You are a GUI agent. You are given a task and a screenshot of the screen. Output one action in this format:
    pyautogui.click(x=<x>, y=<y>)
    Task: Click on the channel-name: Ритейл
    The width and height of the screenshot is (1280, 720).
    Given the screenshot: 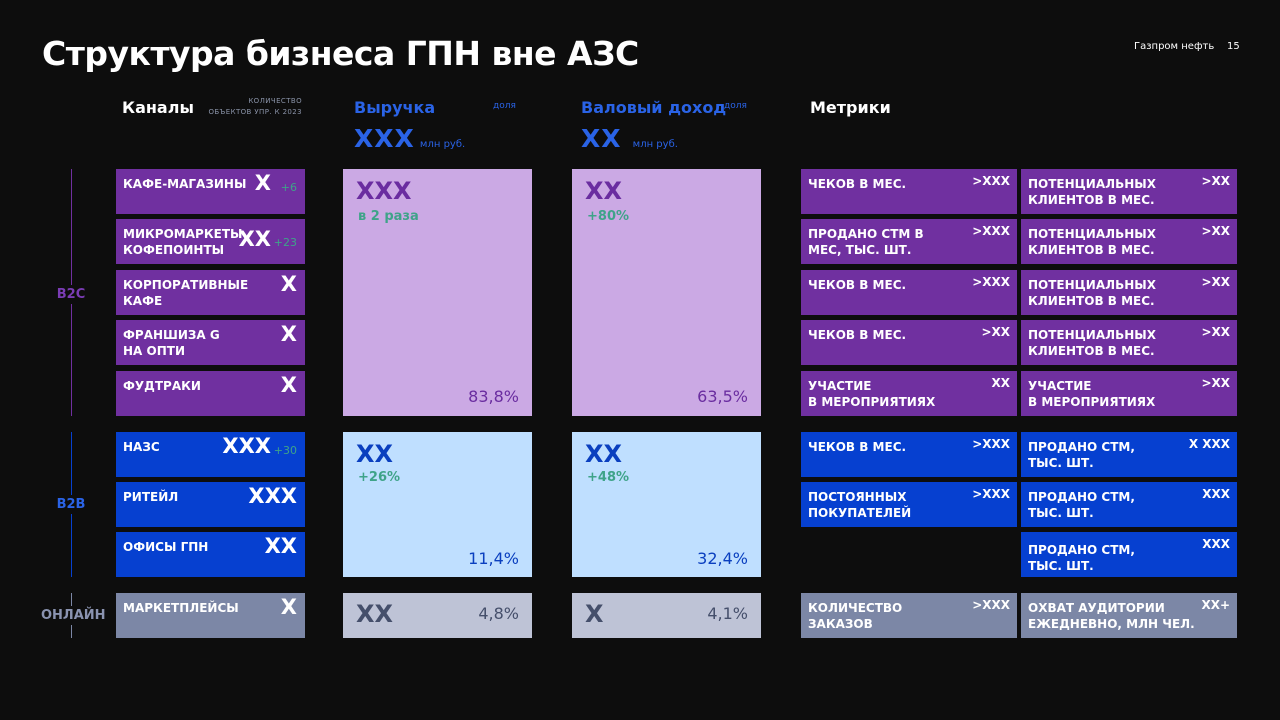 What is the action you would take?
    pyautogui.click(x=151, y=497)
    